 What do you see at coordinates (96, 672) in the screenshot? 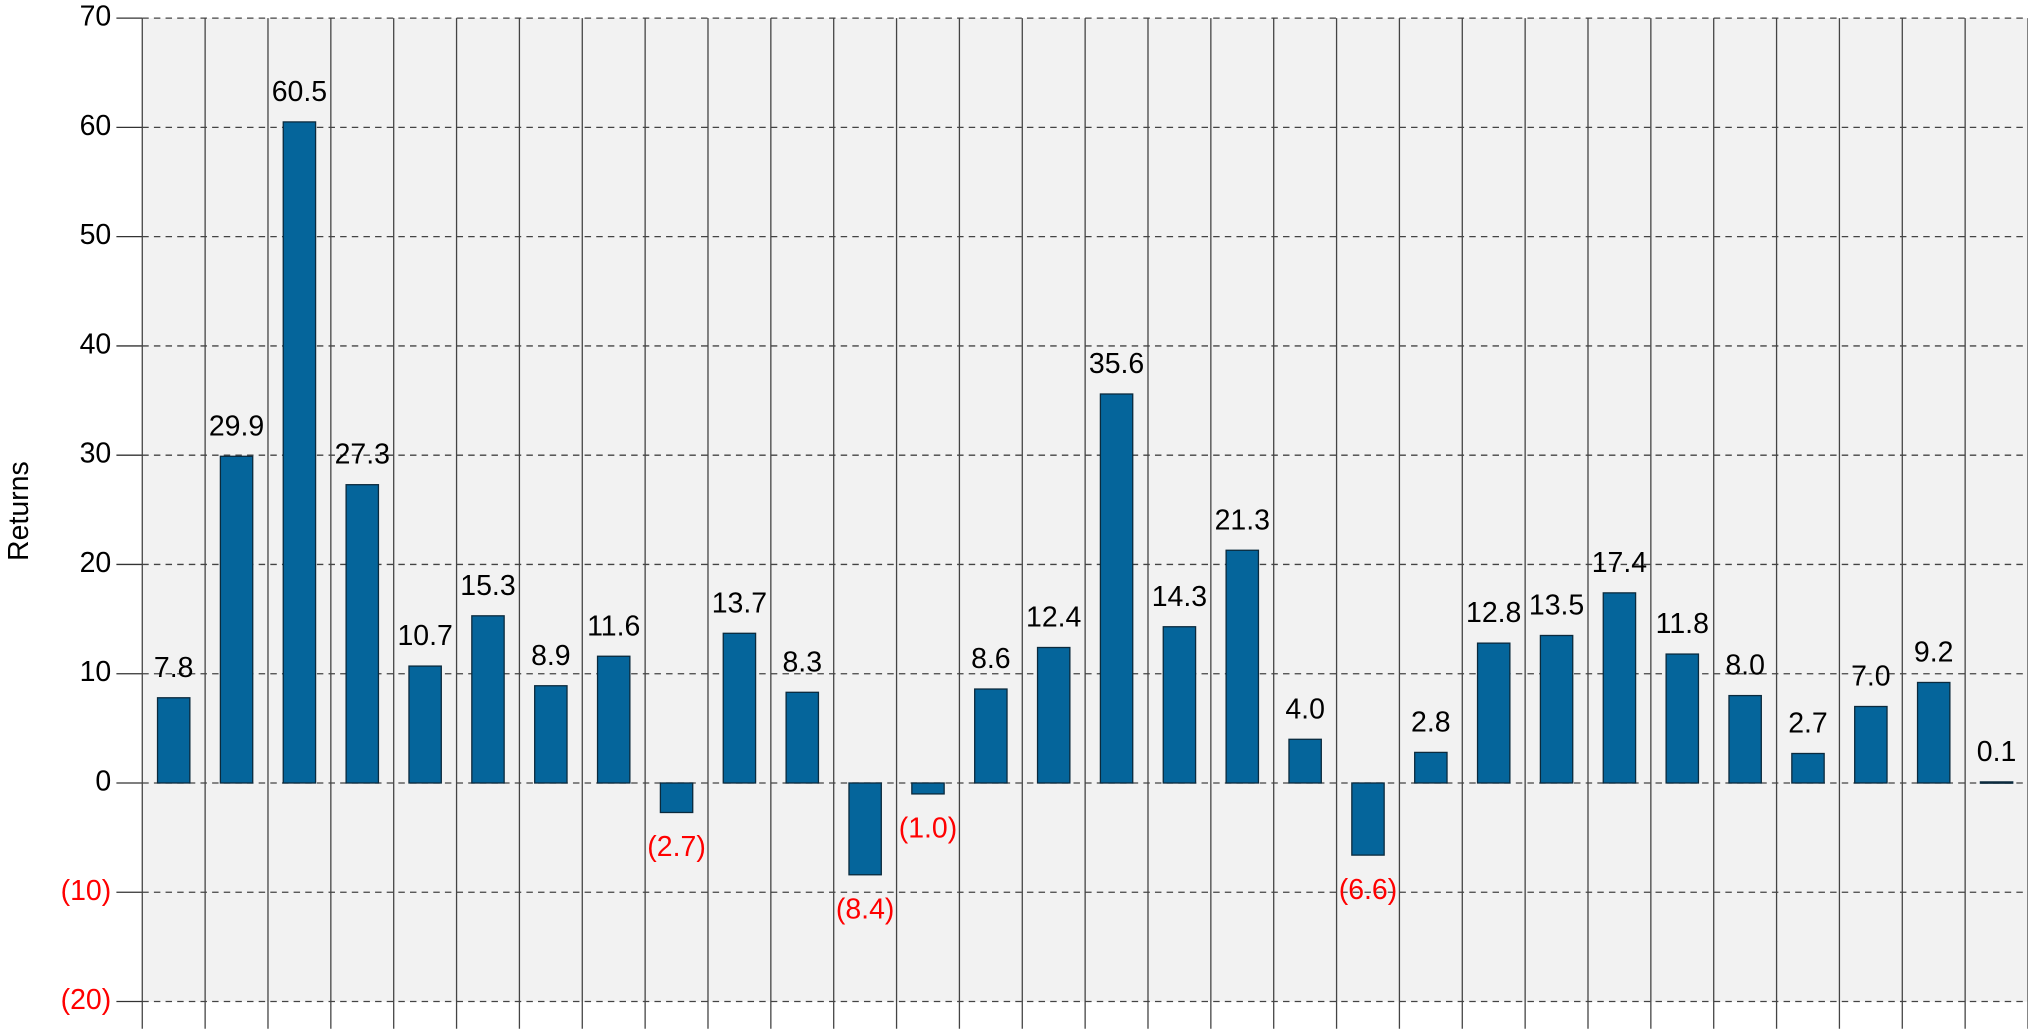
I see `y-tick-label: 10` at bounding box center [96, 672].